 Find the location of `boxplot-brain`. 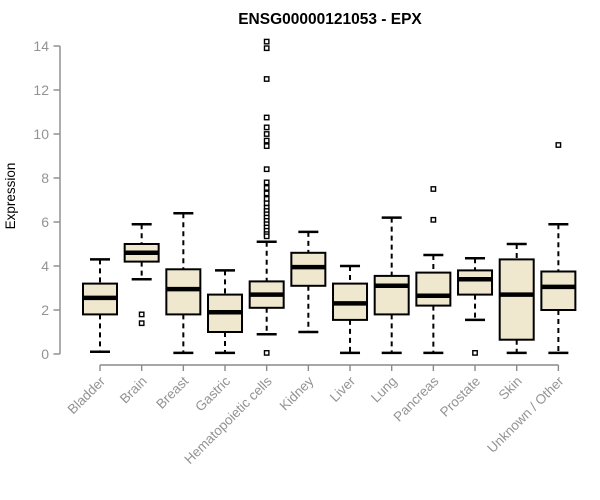

boxplot-brain is located at coordinates (141, 274).